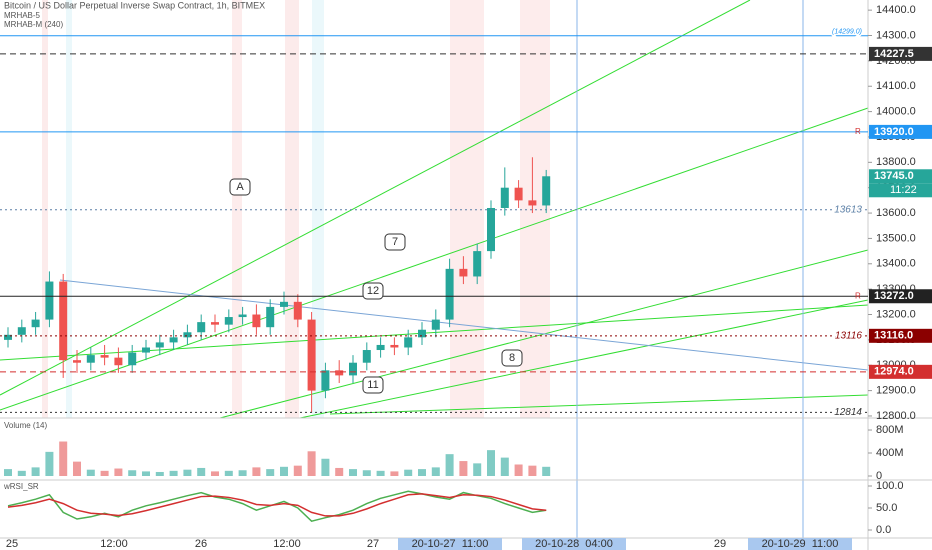 Image resolution: width=932 pixels, height=550 pixels. What do you see at coordinates (33, 24) in the screenshot?
I see `indicator-name: MRHAB-M (240)` at bounding box center [33, 24].